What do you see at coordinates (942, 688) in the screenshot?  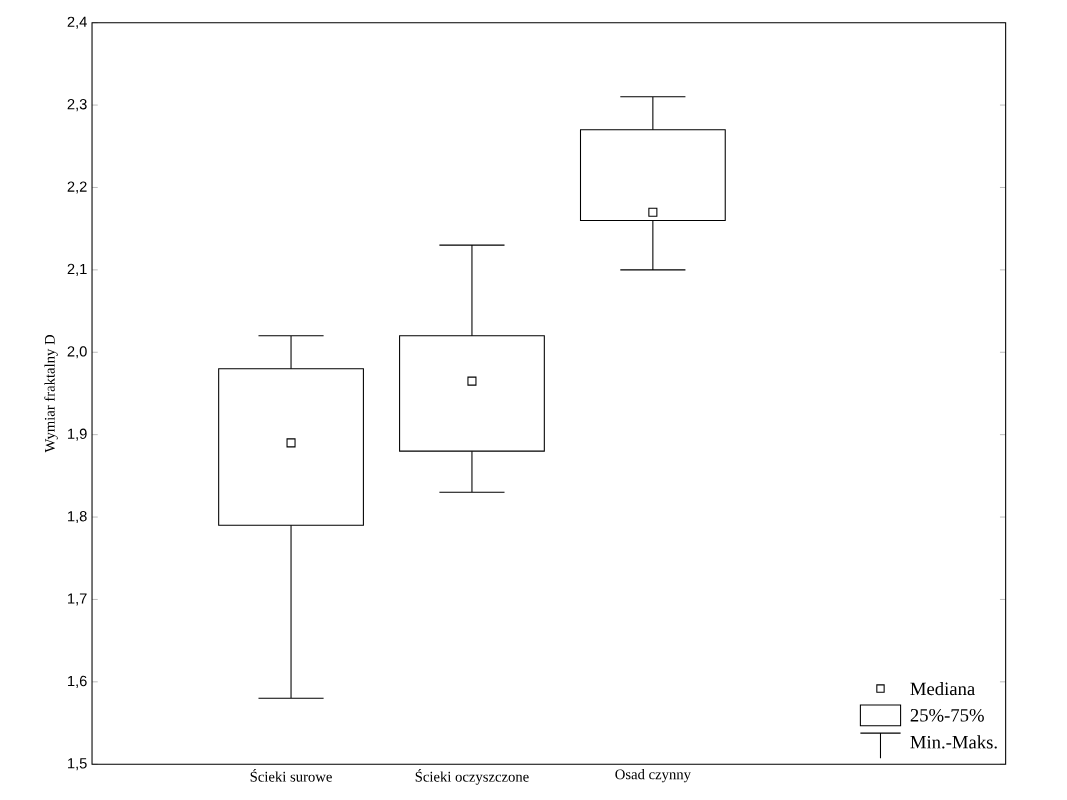 I see `text: Mediana` at bounding box center [942, 688].